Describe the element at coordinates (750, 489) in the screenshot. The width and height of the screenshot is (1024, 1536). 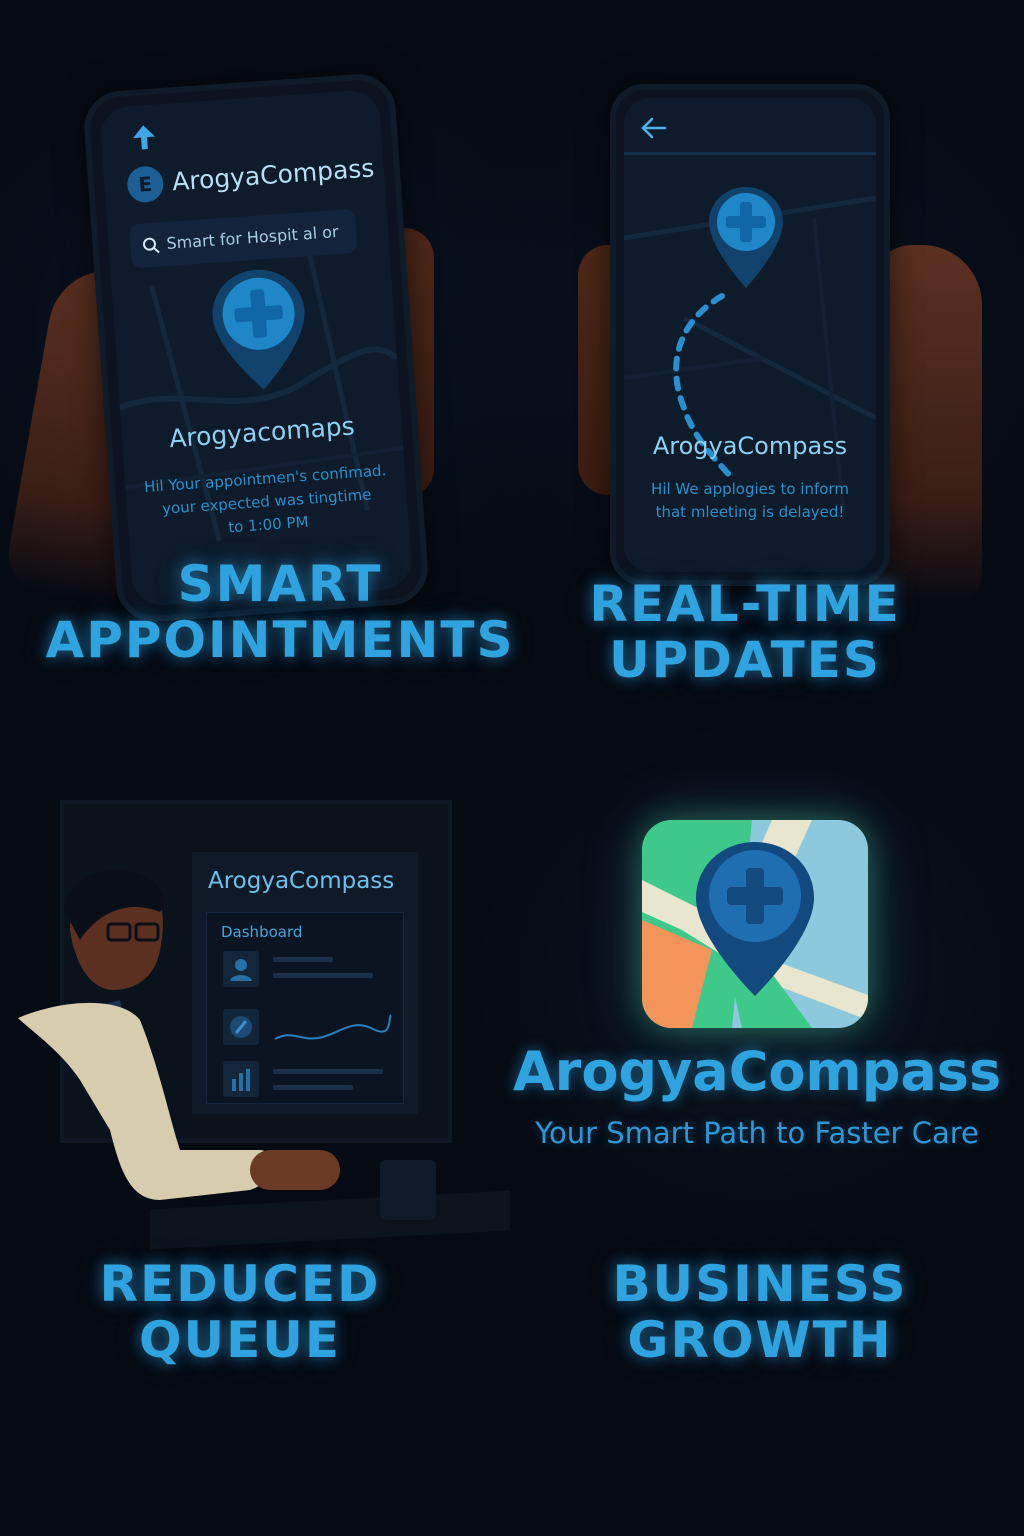
I see `message-line: Hil We applogies to inform` at that location.